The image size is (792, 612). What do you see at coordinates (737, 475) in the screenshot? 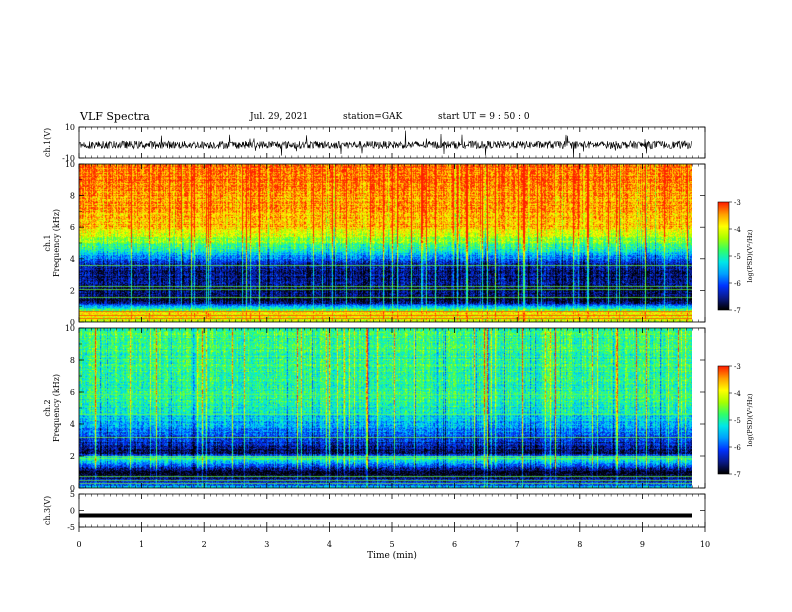
I see `ch2-spectrogram-colorbar-tick-label: -7` at bounding box center [737, 475].